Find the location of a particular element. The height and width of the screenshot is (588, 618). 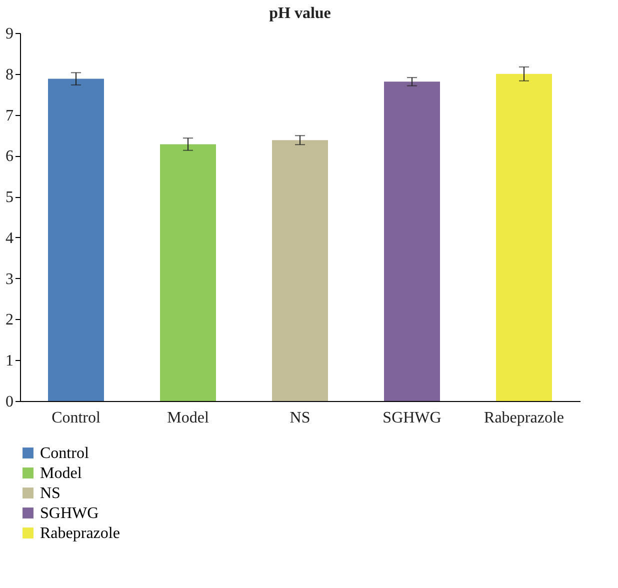

legend-label: SGHWG is located at coordinates (70, 513).